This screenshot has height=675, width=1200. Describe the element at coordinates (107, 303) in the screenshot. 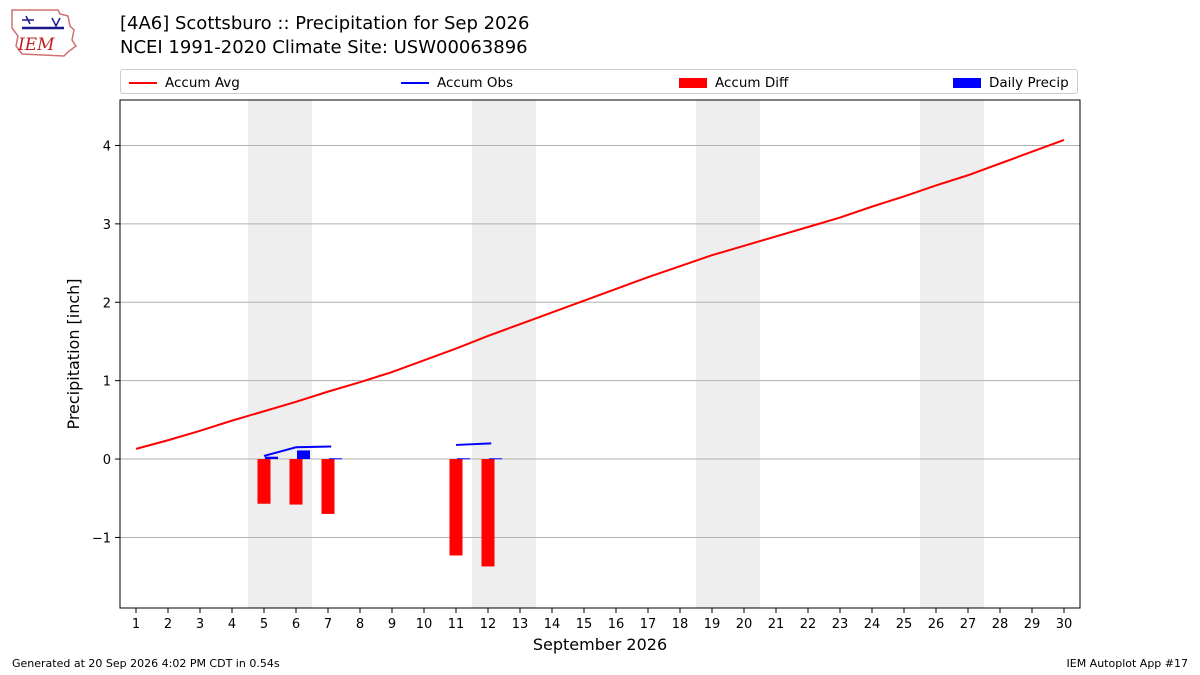

I see `y-tick-label: 2` at that location.